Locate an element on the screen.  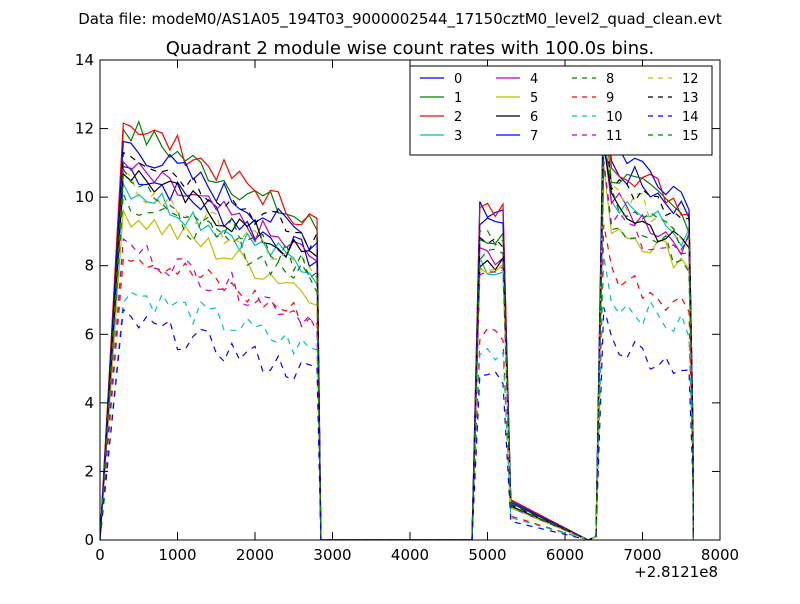
legend-label-2: 2 is located at coordinates (458, 117).